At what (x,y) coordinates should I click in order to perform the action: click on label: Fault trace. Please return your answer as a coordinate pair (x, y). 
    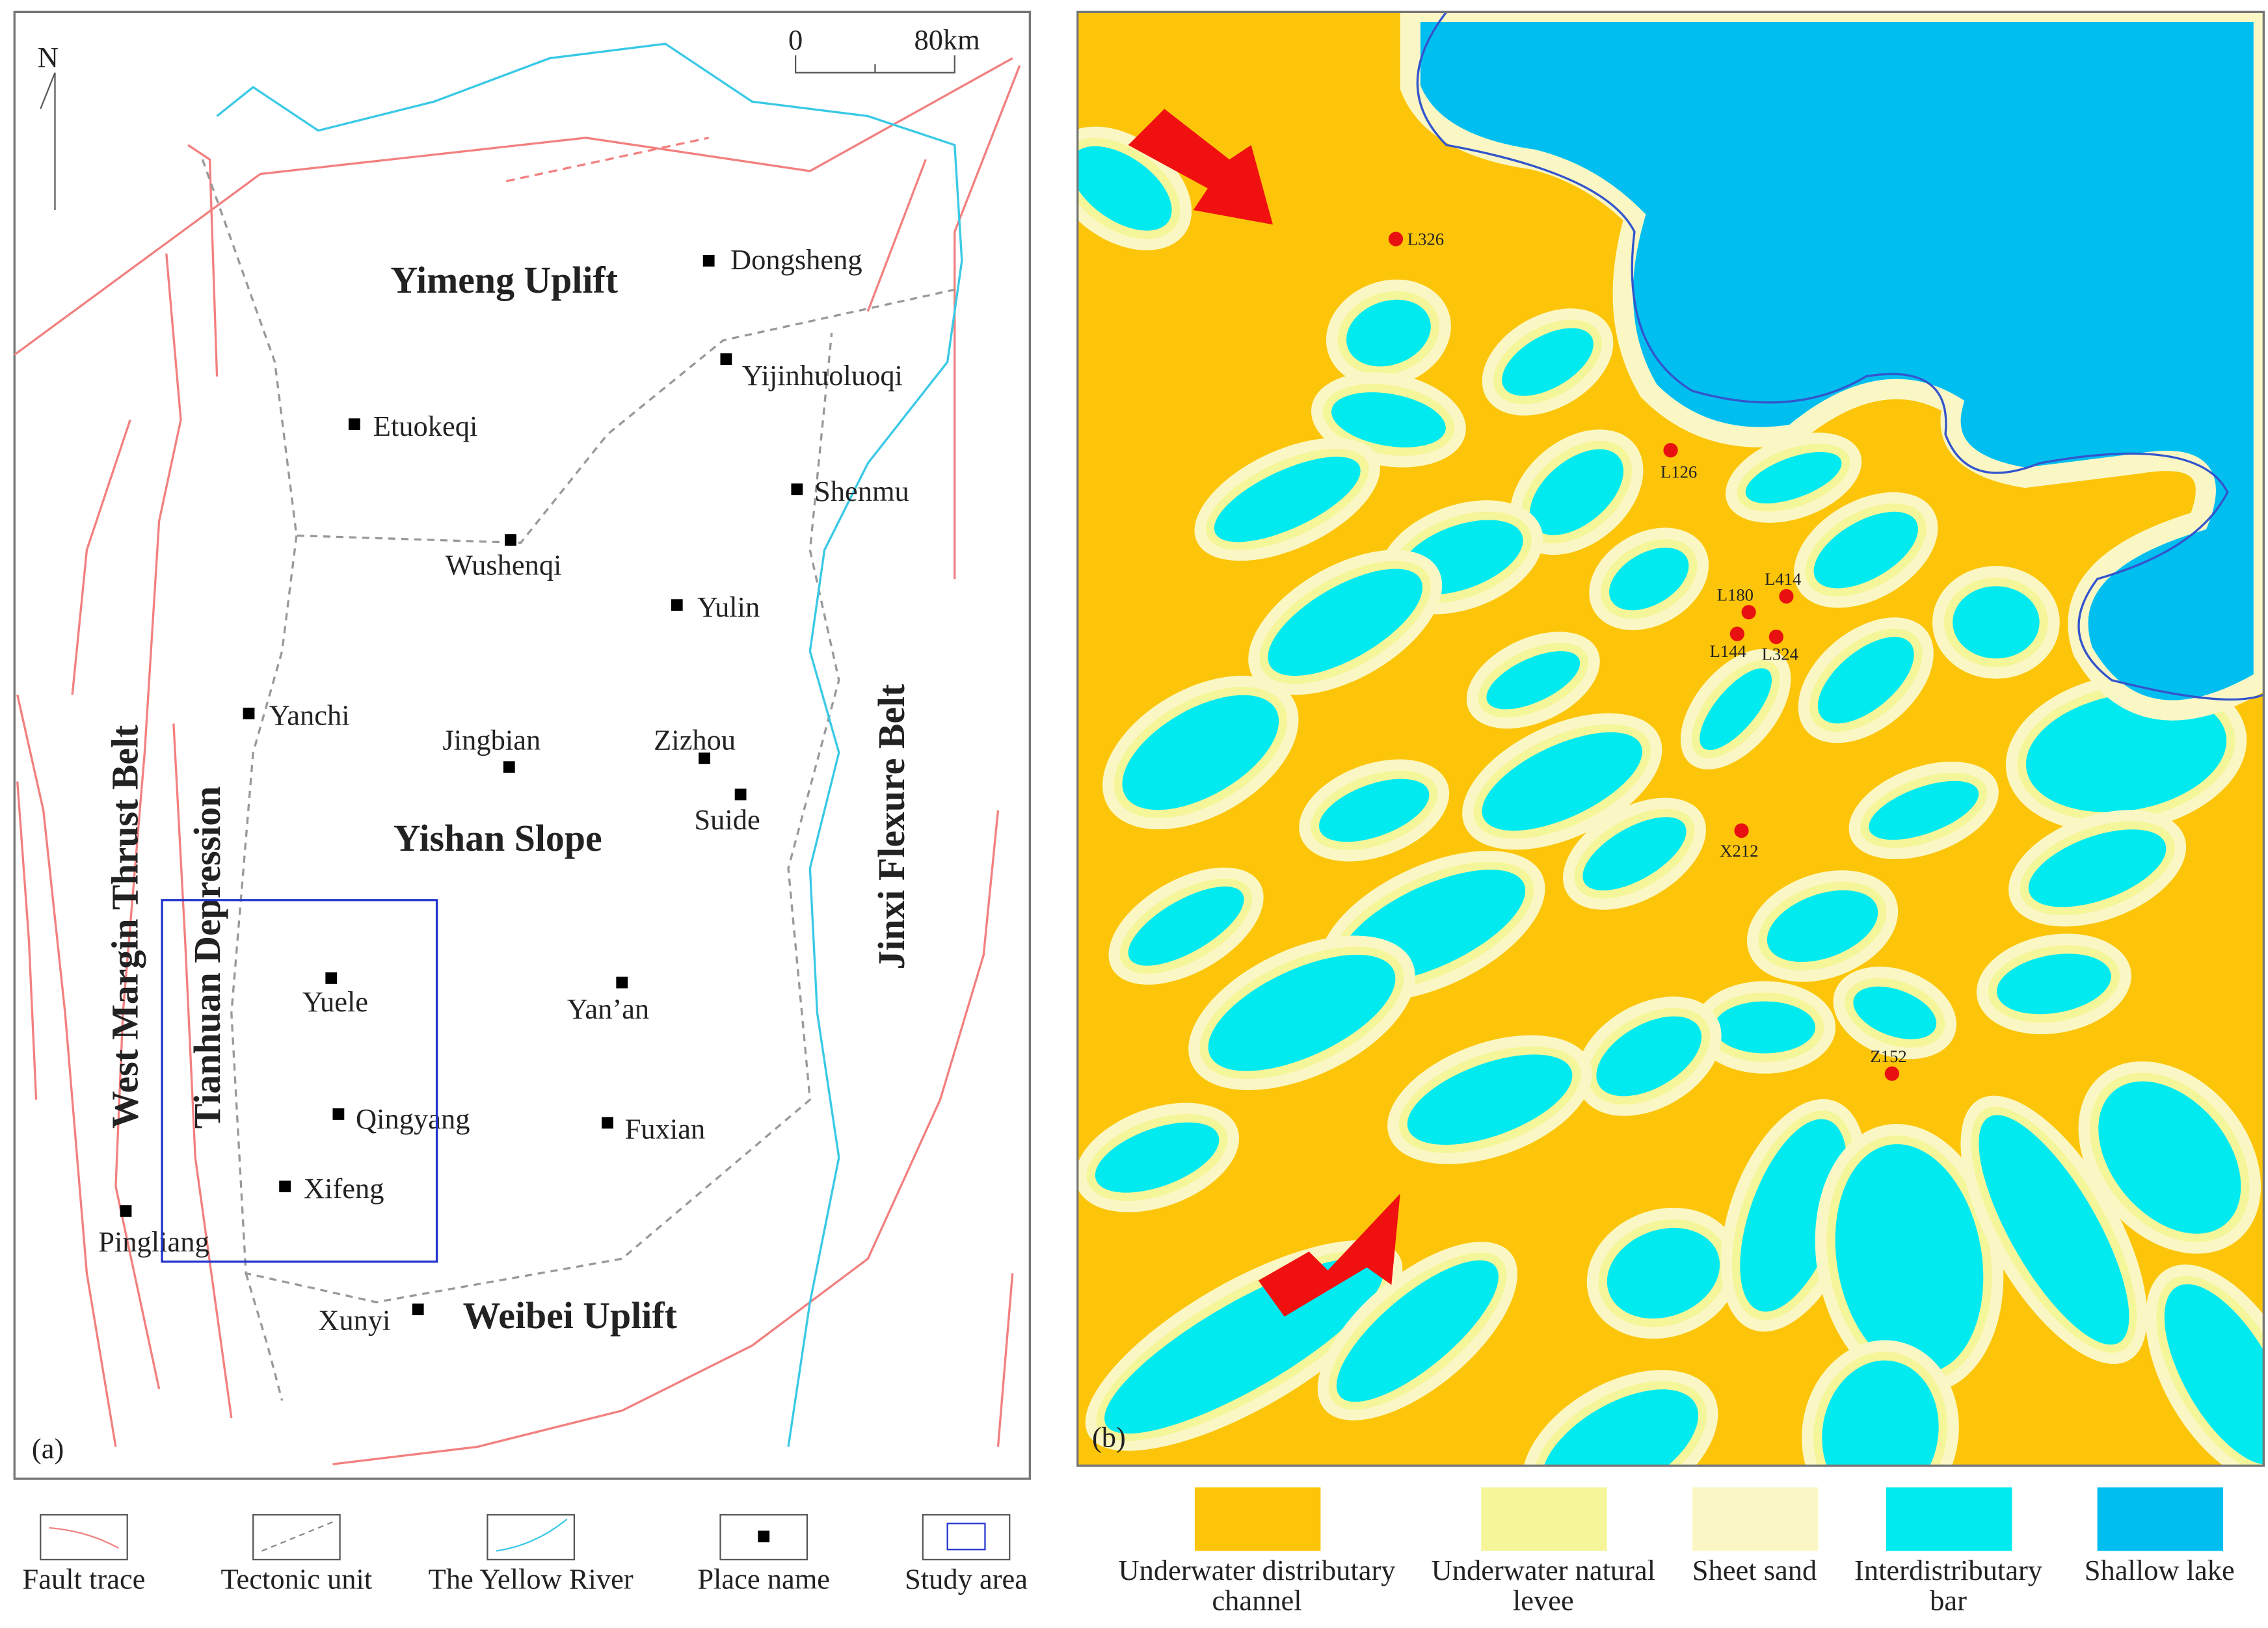
    Looking at the image, I should click on (84, 1579).